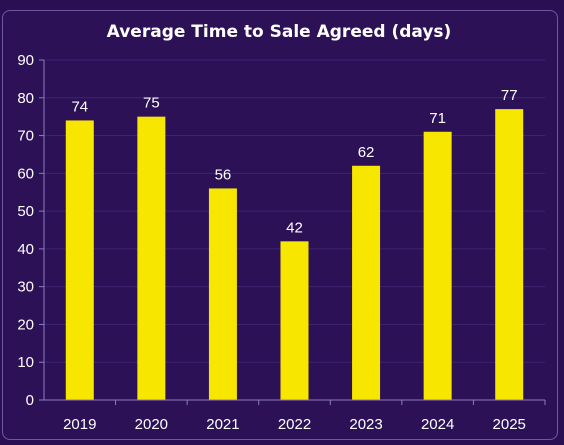 This screenshot has width=564, height=445. Describe the element at coordinates (25, 362) in the screenshot. I see `y-tick-label: 10` at that location.